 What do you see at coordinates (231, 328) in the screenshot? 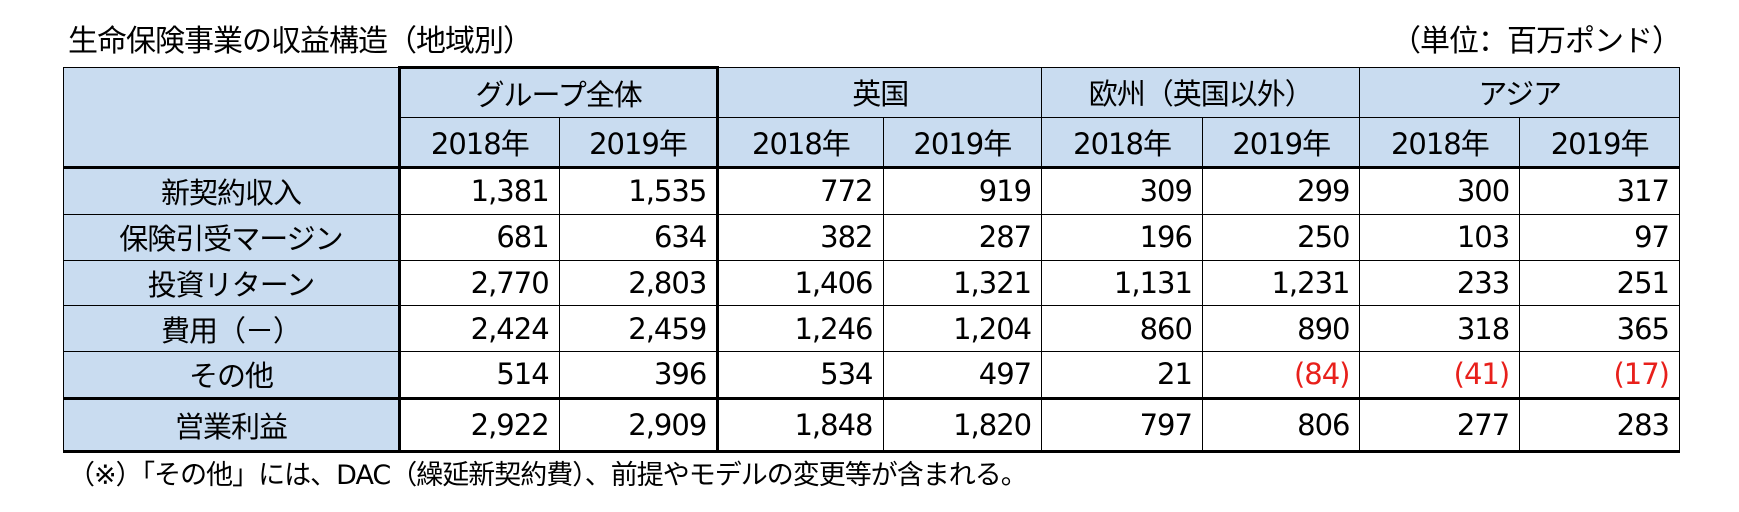
I see `row-label: 費用（－）` at bounding box center [231, 328].